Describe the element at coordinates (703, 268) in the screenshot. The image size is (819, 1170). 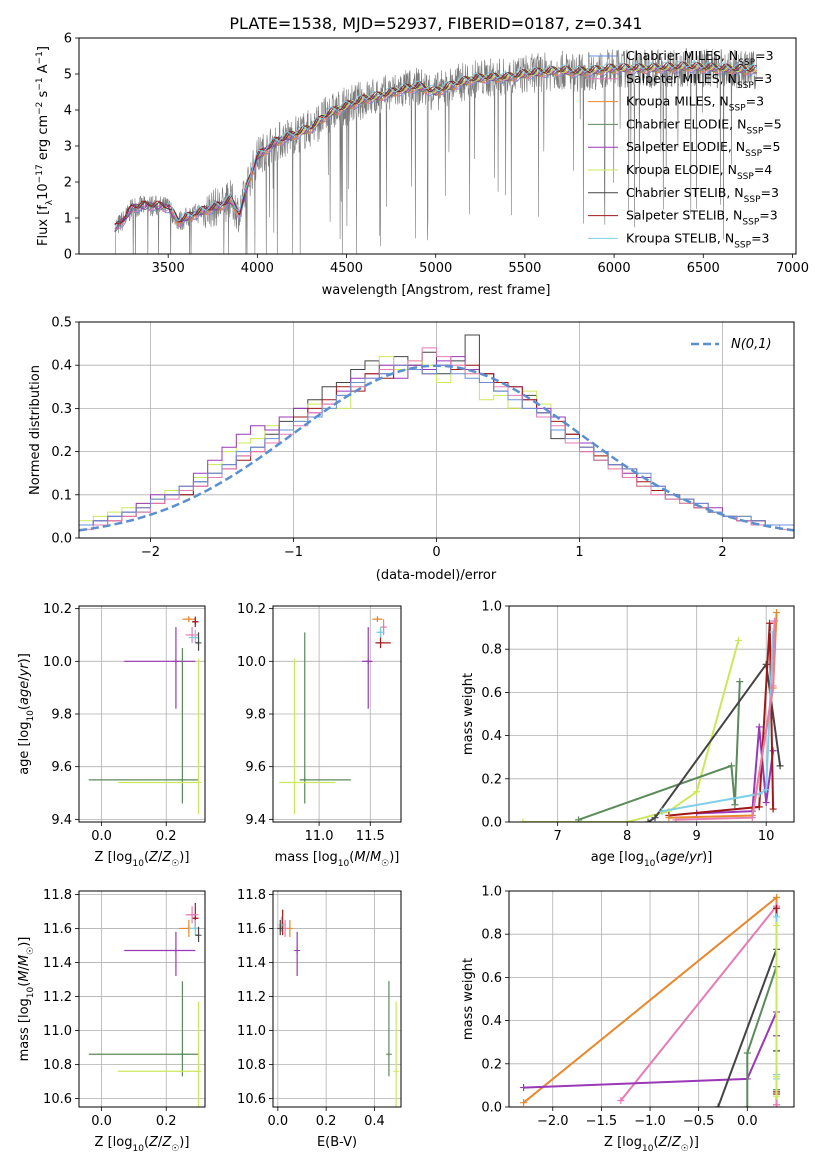
I see `x-tick-label: 6500` at that location.